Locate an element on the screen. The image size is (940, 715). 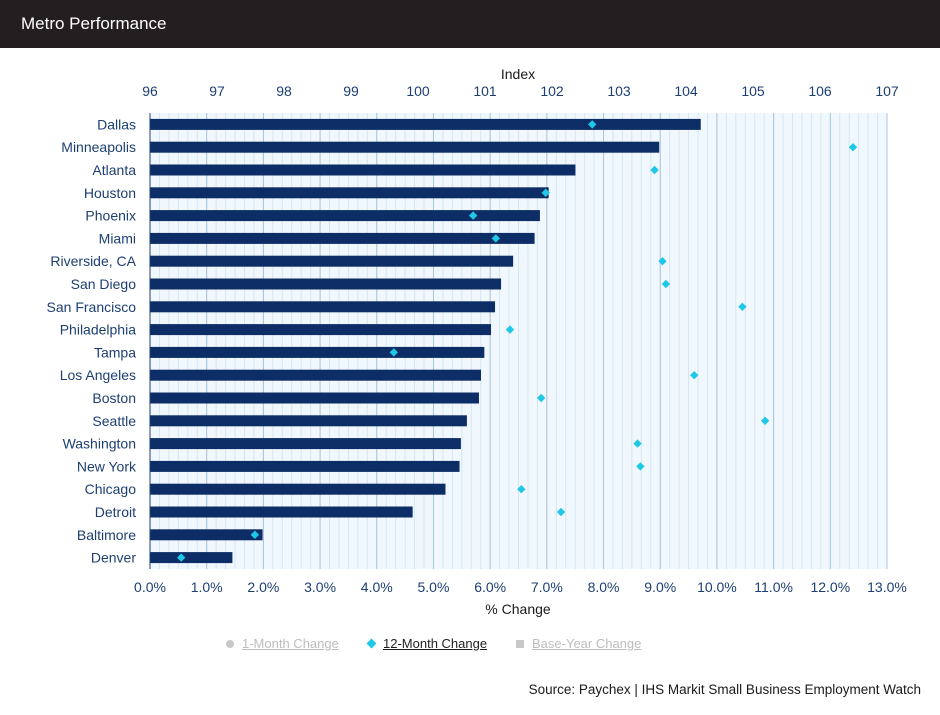
top-axis-tick-label: 101 is located at coordinates (485, 91).